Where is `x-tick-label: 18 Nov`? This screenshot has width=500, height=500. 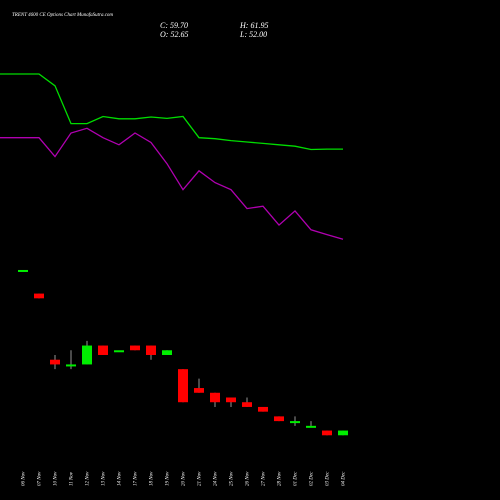
x-tick-label: 18 Nov is located at coordinates (152, 478).